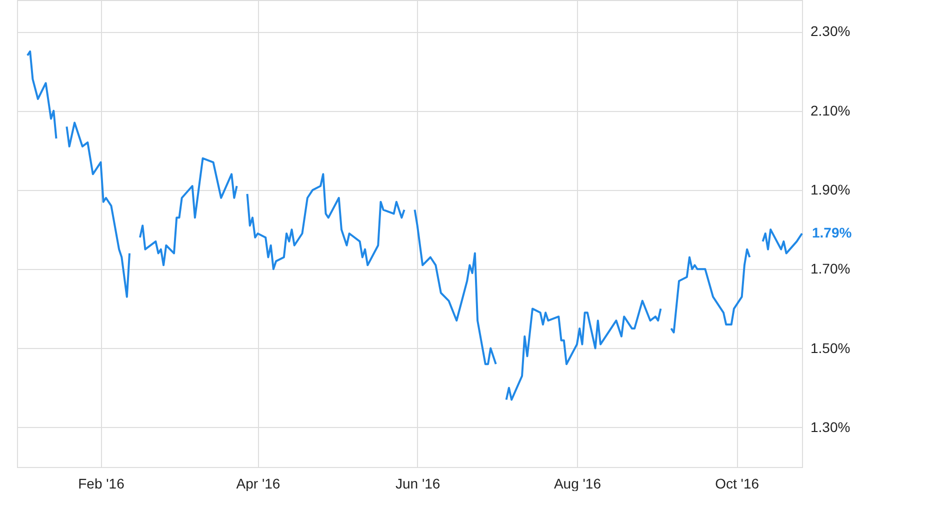  Describe the element at coordinates (830, 31) in the screenshot. I see `y-tick-label: 2.30%` at that location.